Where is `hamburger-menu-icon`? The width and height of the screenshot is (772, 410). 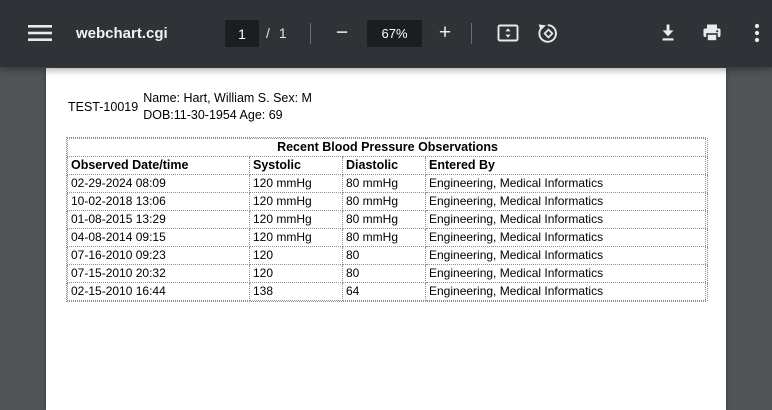
hamburger-menu-icon is located at coordinates (40, 33).